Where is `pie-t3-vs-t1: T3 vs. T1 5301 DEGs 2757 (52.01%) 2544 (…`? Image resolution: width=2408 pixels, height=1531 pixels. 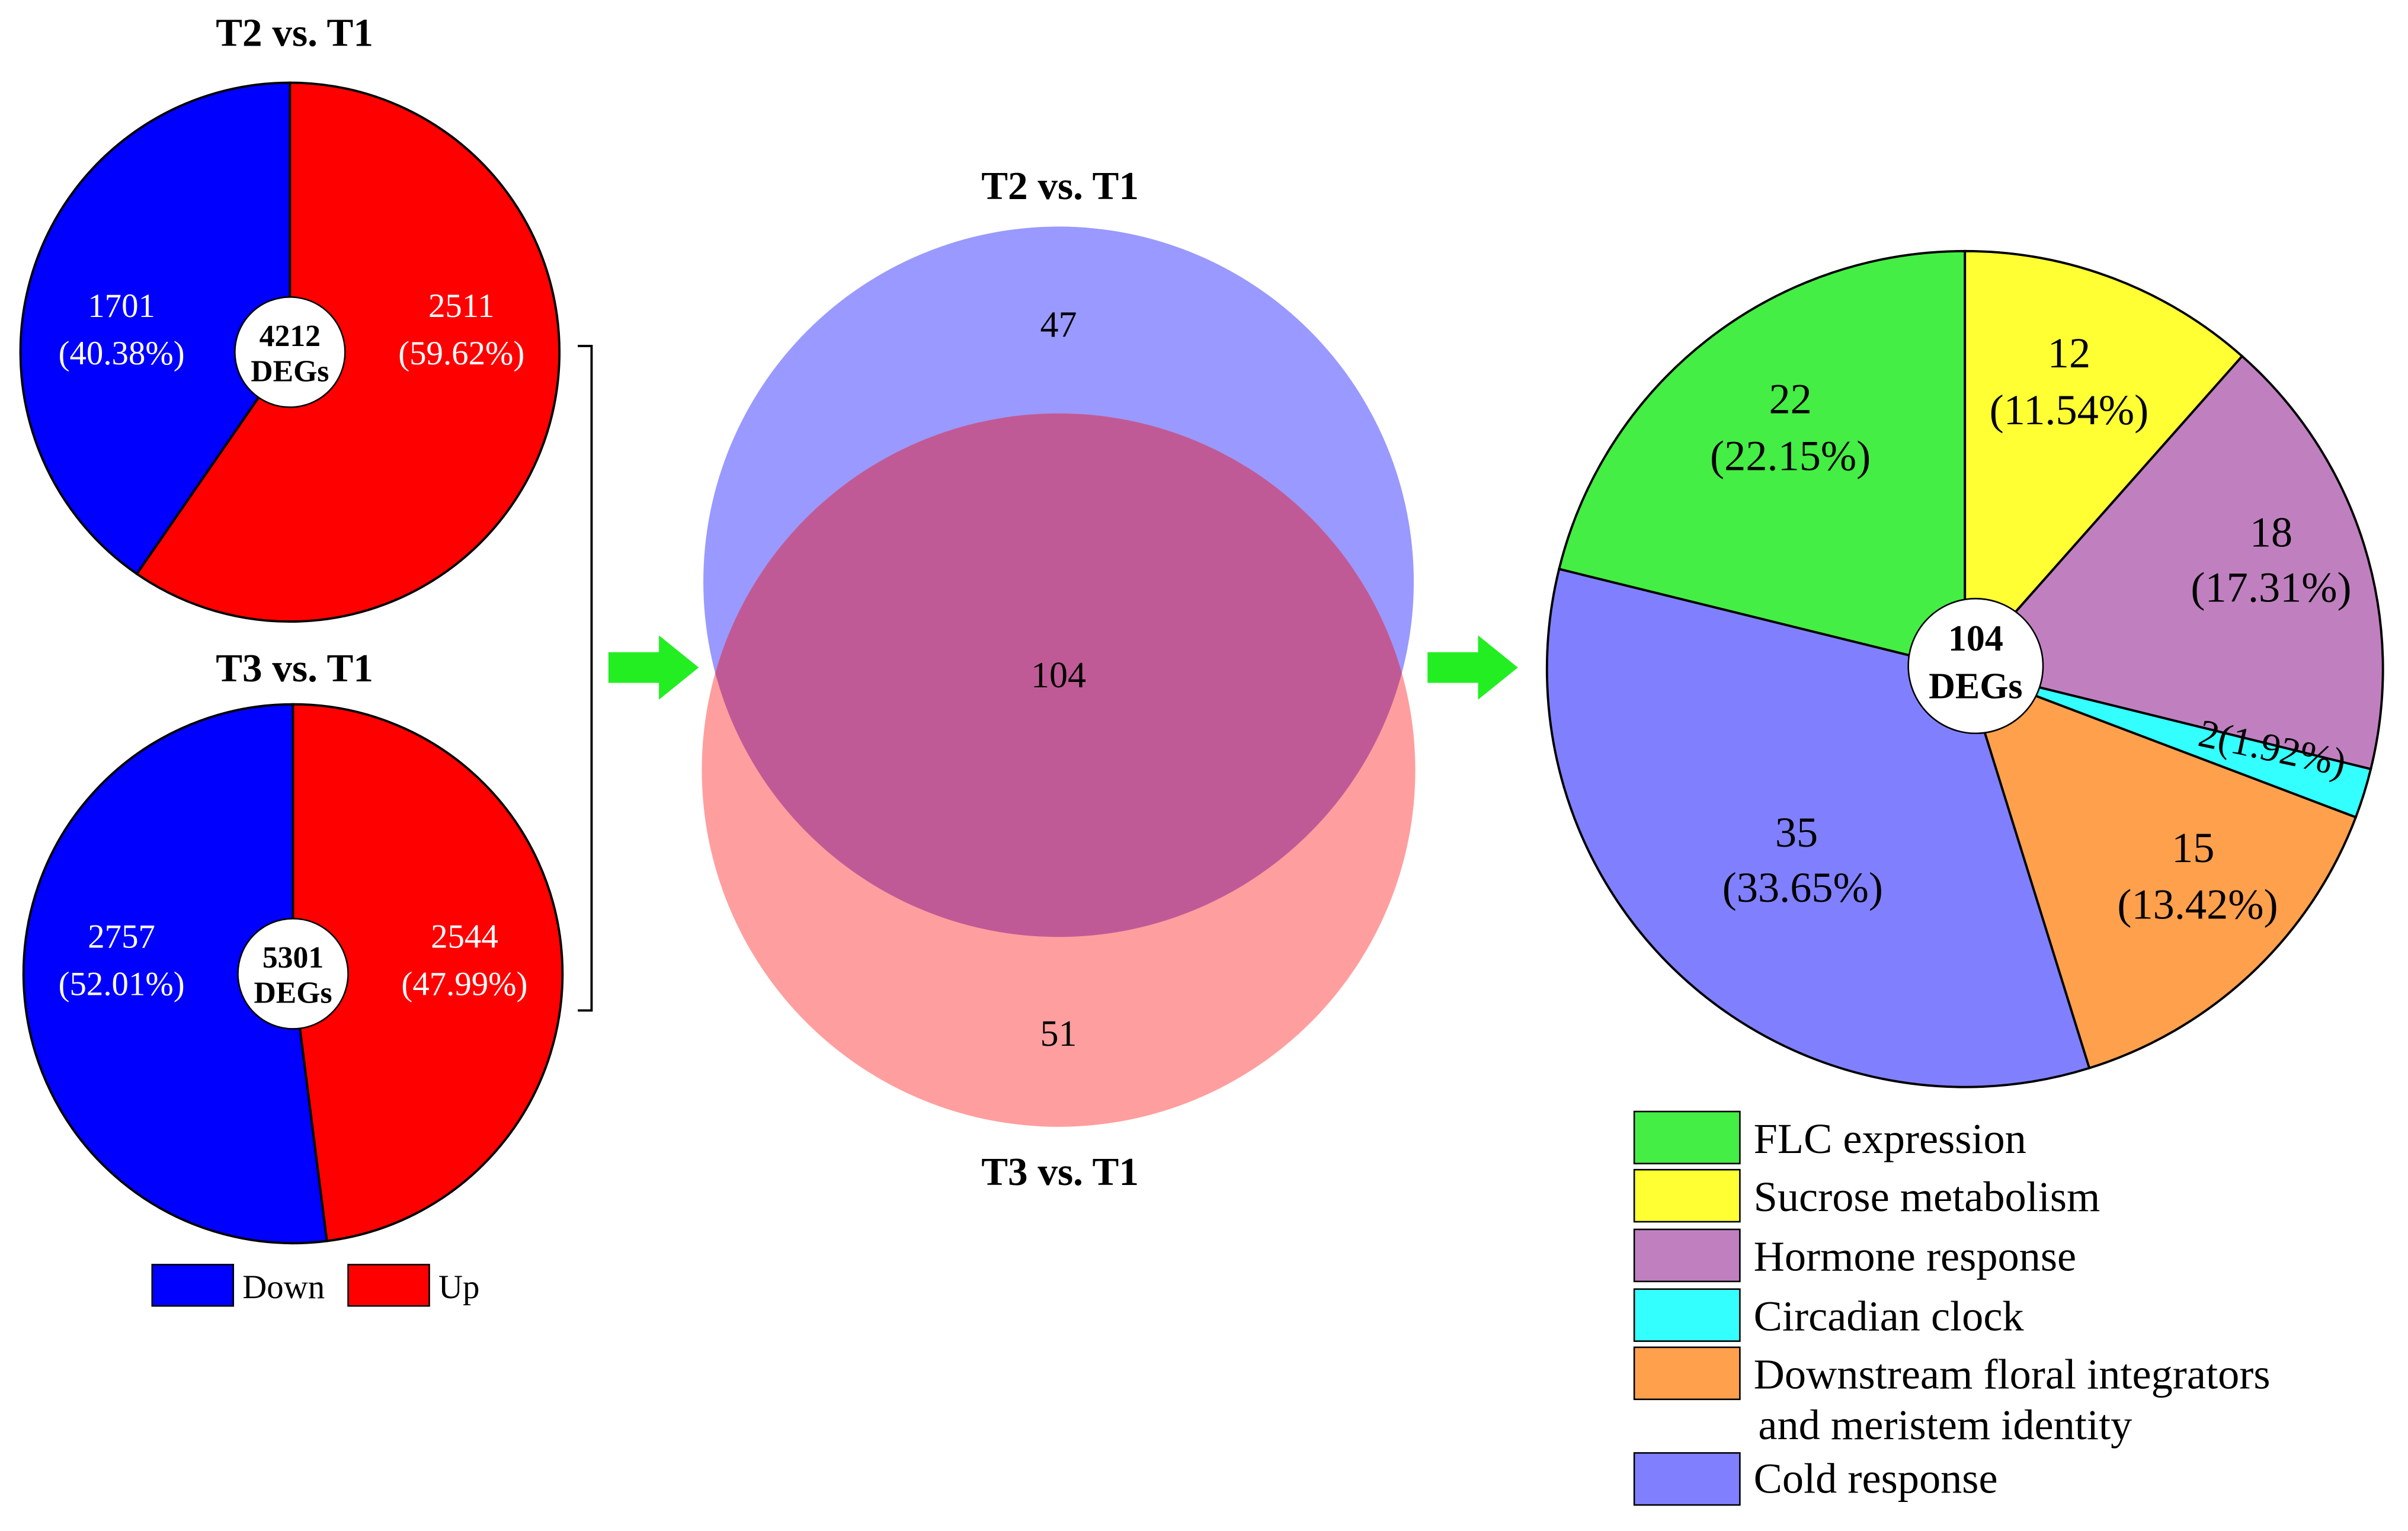
pie-t3-vs-t1: T3 vs. T1 5301 DEGs 2757 (52.01%) 2544 (… is located at coordinates (293, 945).